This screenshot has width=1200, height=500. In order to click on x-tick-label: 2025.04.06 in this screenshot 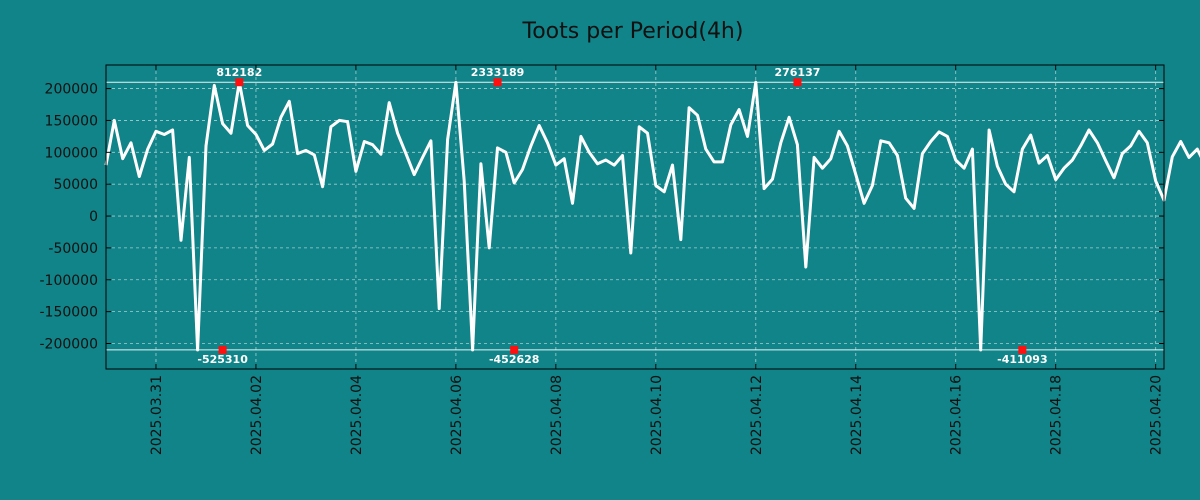, I will do `click(457, 415)`.